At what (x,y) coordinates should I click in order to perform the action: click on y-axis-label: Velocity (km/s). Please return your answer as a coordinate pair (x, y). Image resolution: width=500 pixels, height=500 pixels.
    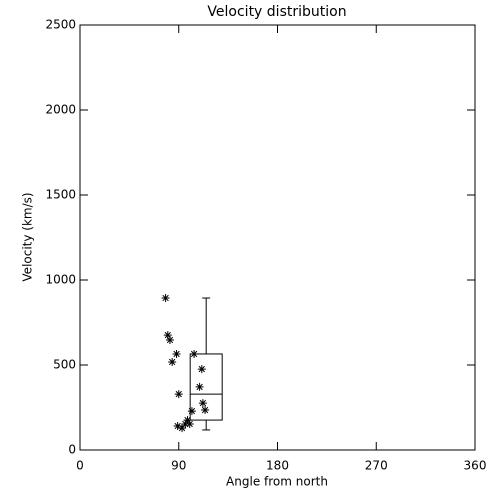
    Looking at the image, I should click on (28, 236).